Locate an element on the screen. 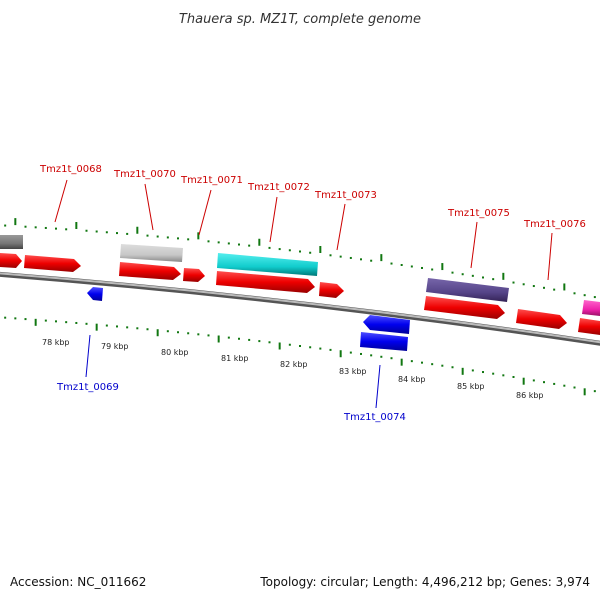  reverse-tick-track is located at coordinates (300, 356).